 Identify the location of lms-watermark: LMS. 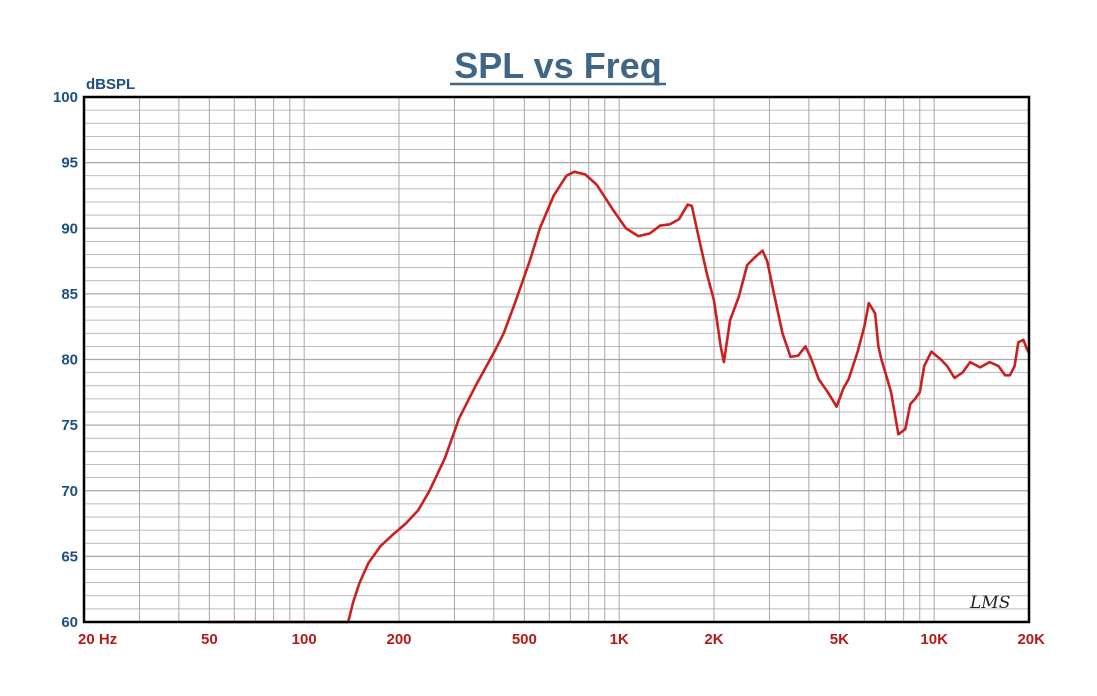
(989, 603).